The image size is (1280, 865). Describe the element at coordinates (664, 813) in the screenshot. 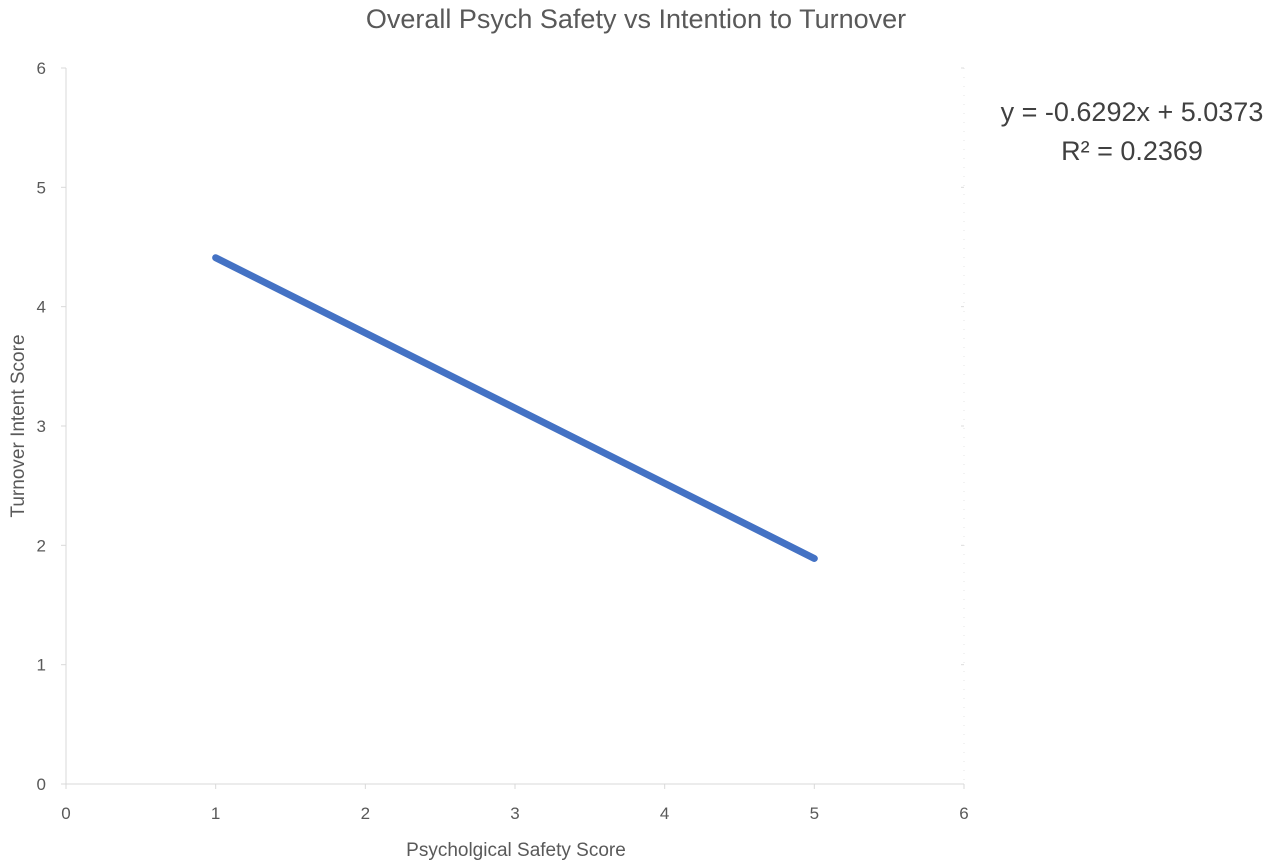

I see `x-tick-label-4: 4` at that location.